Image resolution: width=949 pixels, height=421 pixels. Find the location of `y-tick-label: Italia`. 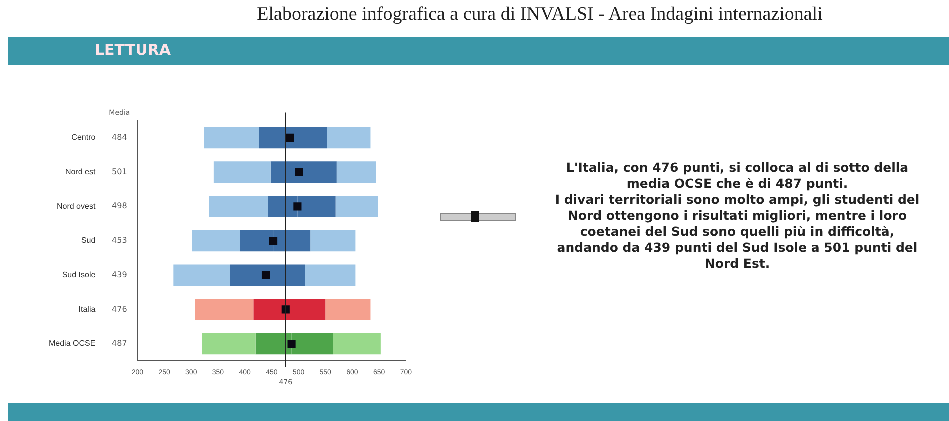

y-tick-label: Italia is located at coordinates (87, 309).